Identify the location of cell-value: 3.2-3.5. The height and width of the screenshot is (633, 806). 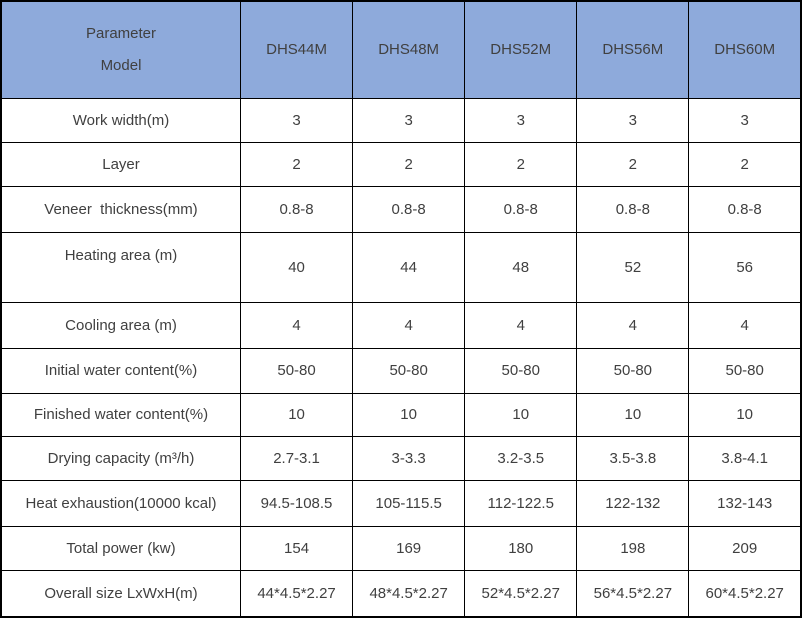
(521, 458).